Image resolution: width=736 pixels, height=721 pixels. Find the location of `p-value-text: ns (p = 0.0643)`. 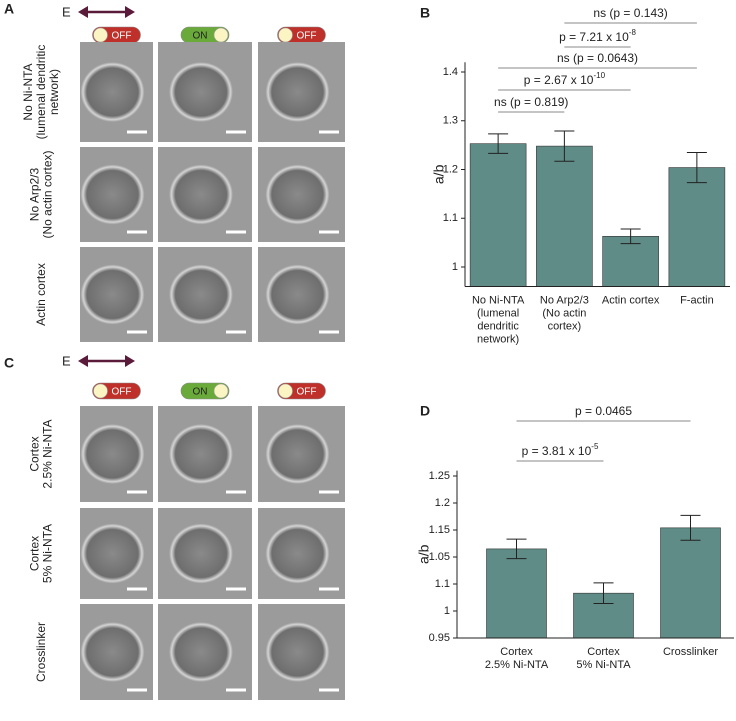

p-value-text: ns (p = 0.0643) is located at coordinates (597, 58).